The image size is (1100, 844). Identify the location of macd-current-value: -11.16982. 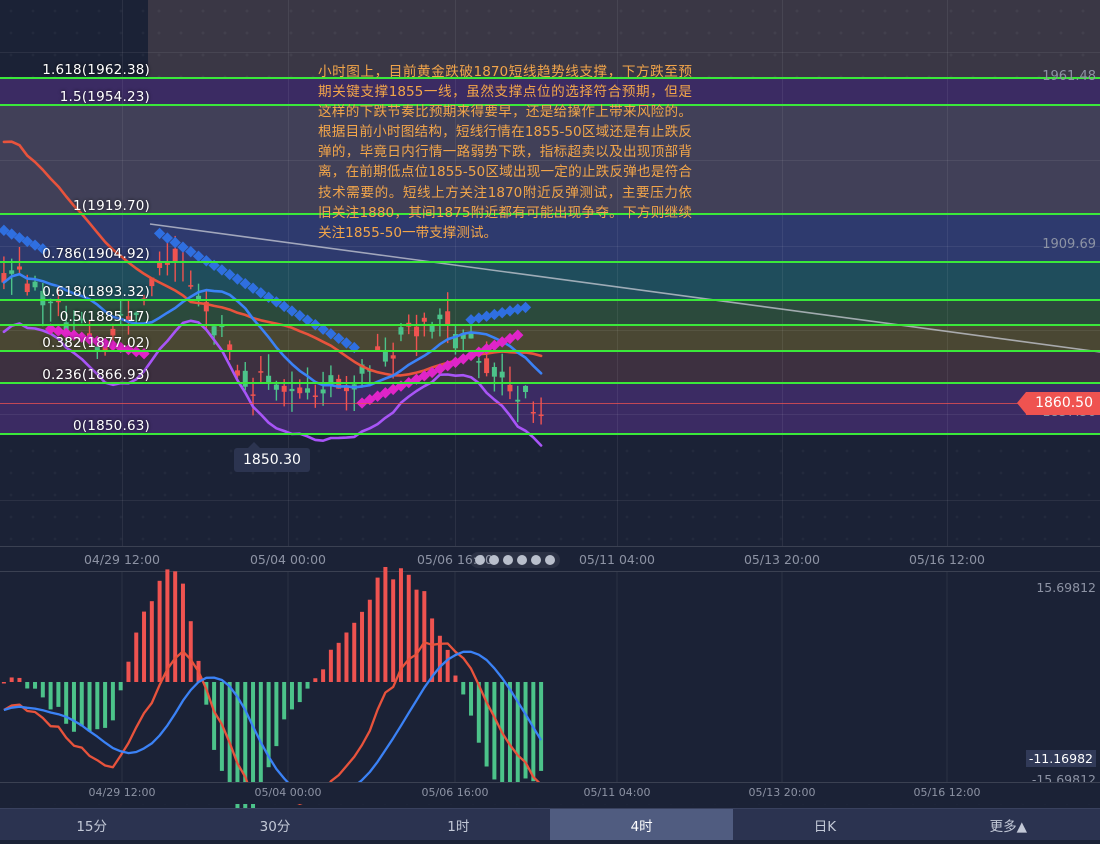
(1060, 758).